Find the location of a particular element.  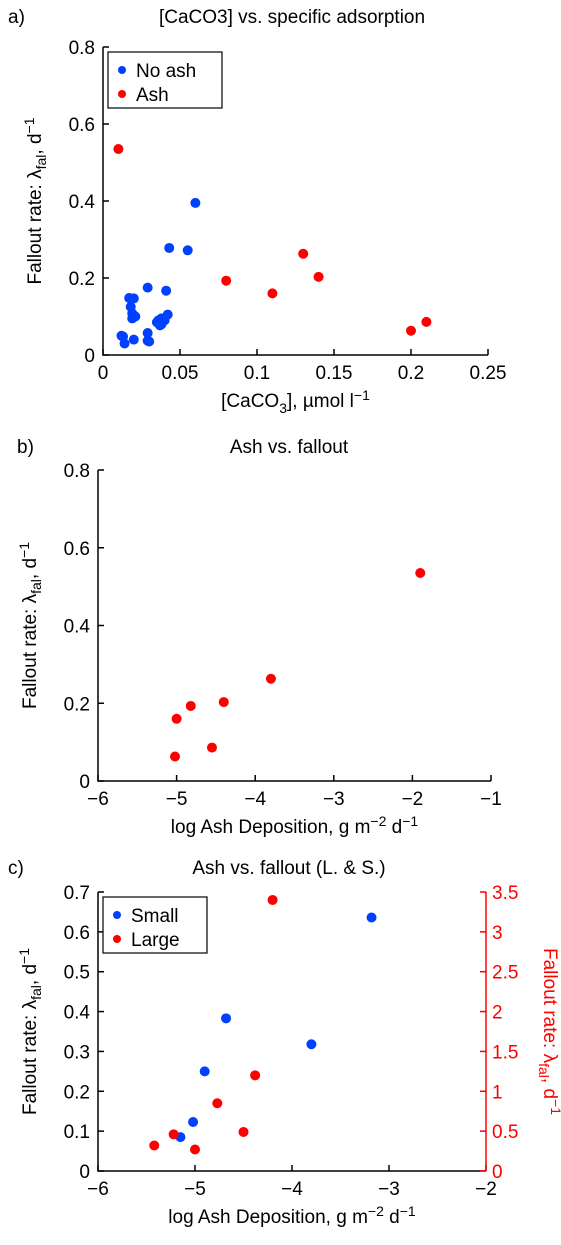

legend-label: Large is located at coordinates (155, 940).